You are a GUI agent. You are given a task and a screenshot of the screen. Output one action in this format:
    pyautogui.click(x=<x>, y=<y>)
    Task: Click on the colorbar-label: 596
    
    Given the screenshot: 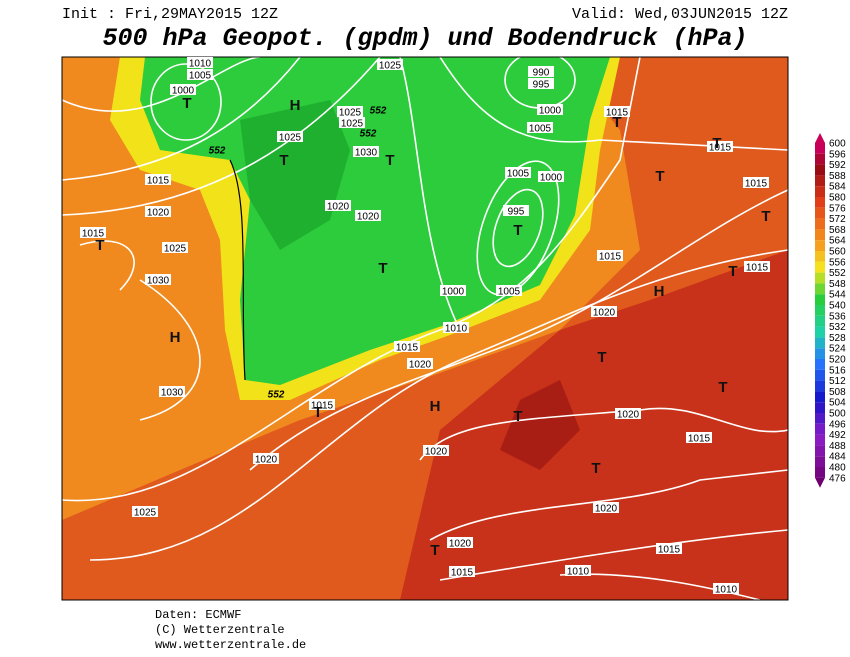 What is the action you would take?
    pyautogui.click(x=837, y=154)
    